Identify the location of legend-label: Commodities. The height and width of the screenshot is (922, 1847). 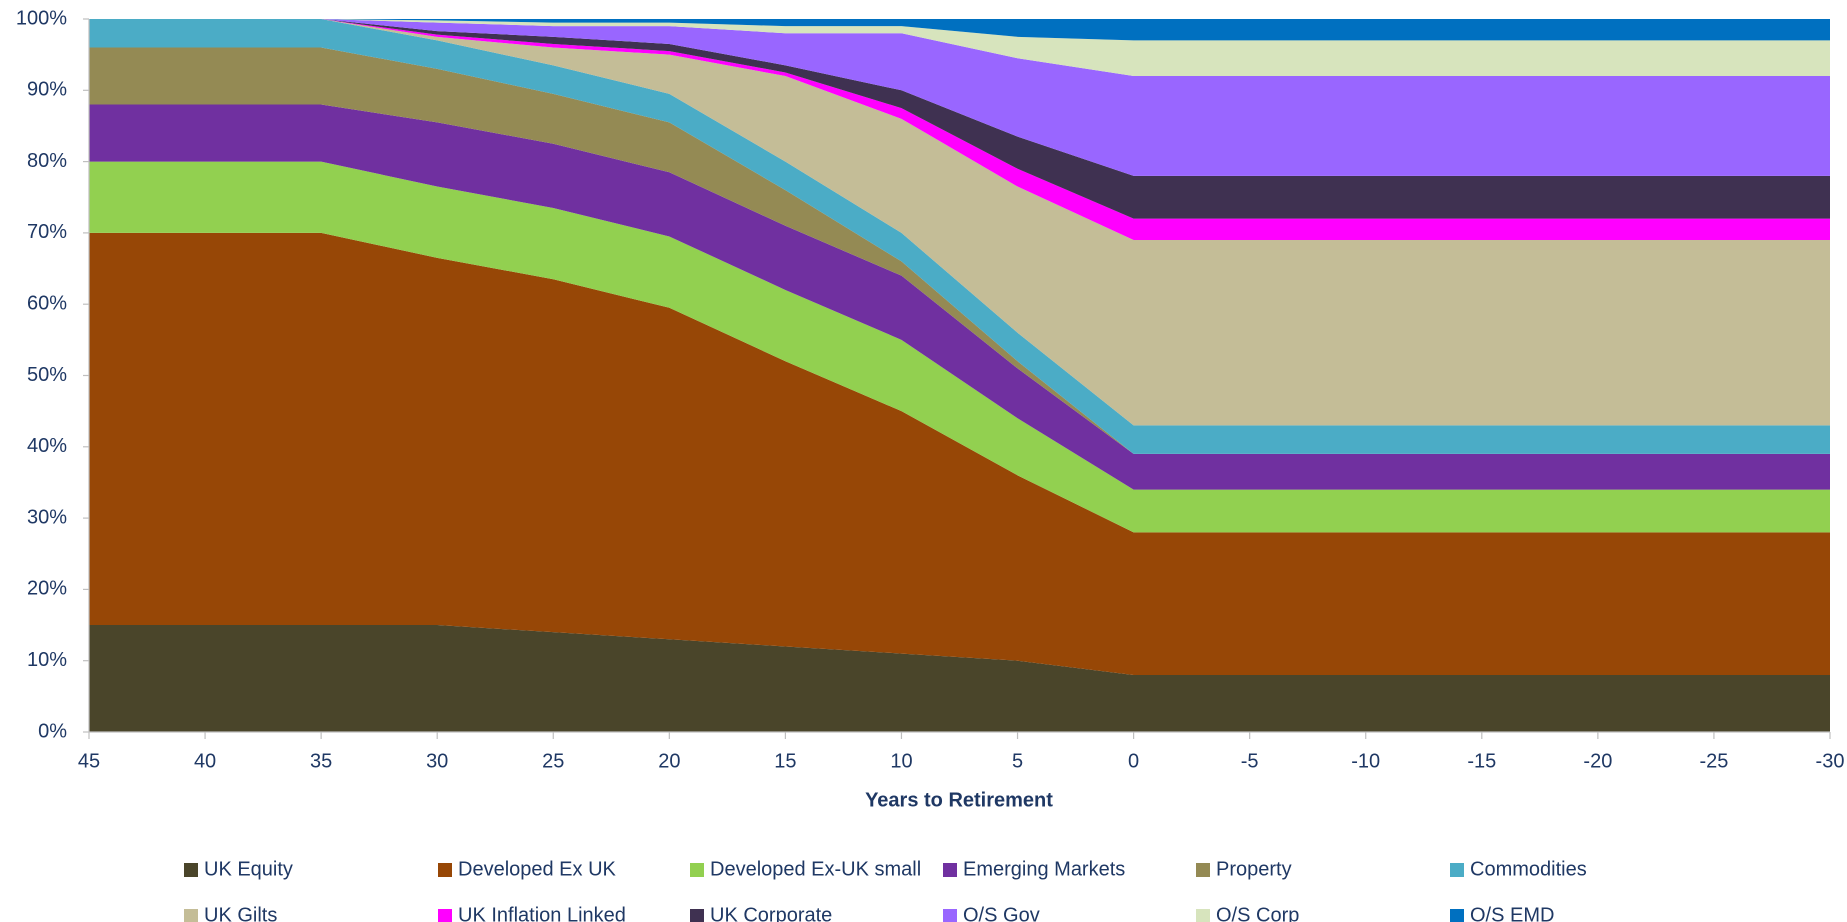
(1528, 869).